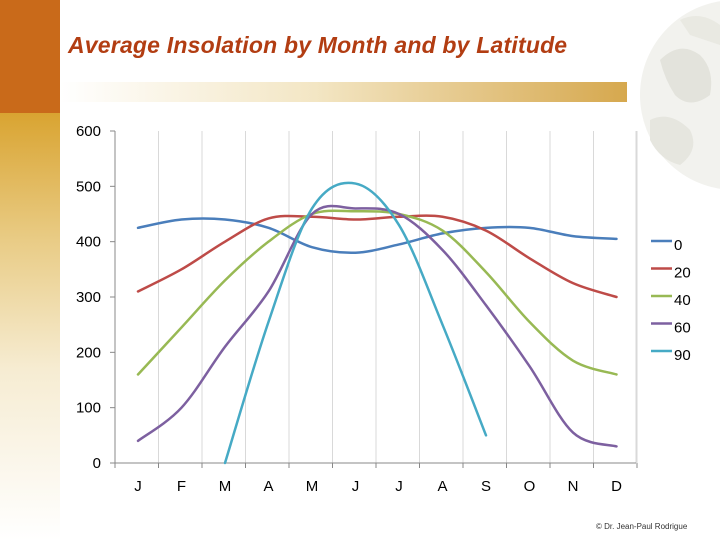  I want to click on y-tick-label: 100, so click(88, 408).